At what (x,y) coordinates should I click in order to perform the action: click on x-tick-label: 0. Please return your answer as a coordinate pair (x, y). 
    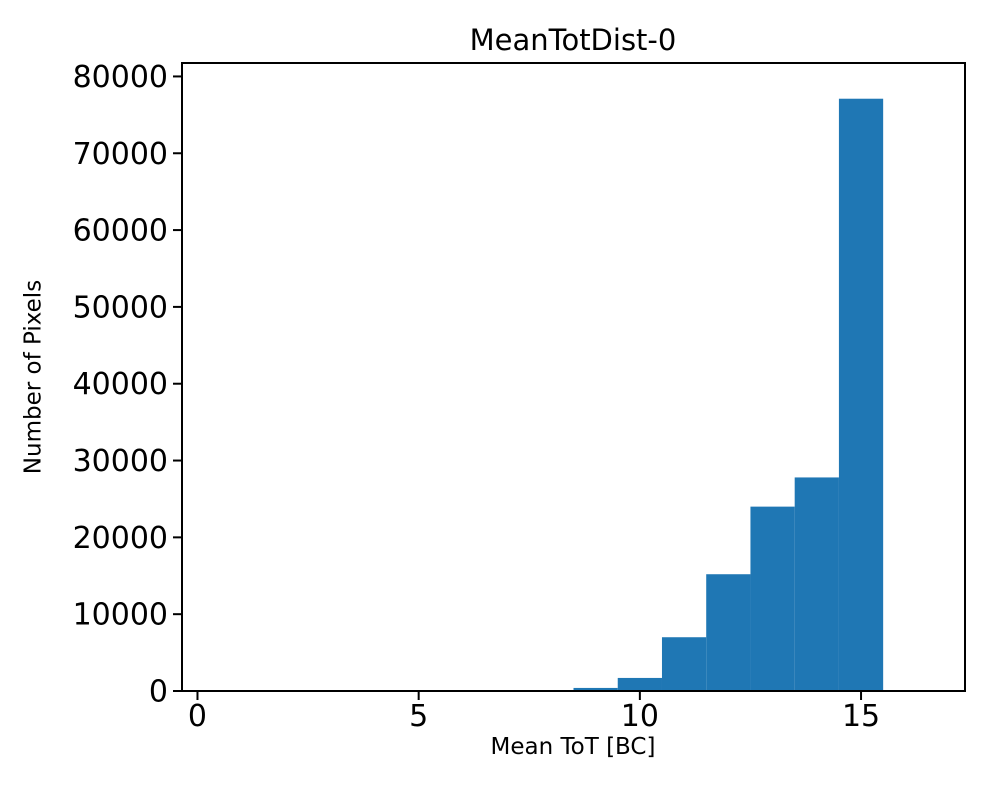
    Looking at the image, I should click on (197, 716).